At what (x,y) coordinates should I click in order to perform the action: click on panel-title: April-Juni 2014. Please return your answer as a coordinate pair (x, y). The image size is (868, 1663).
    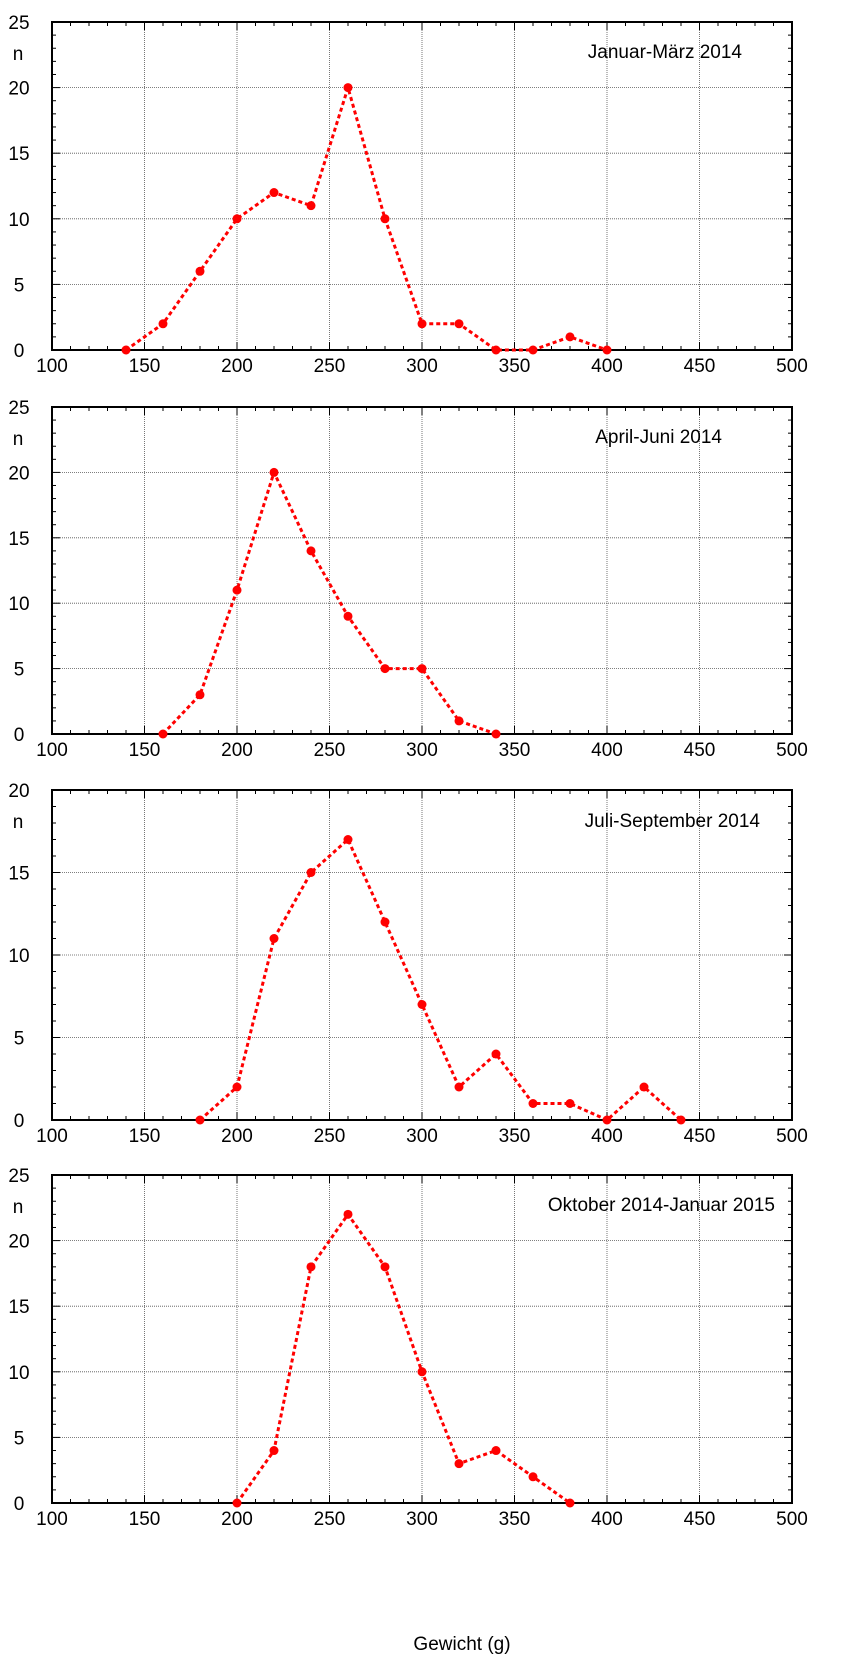
    Looking at the image, I should click on (658, 437).